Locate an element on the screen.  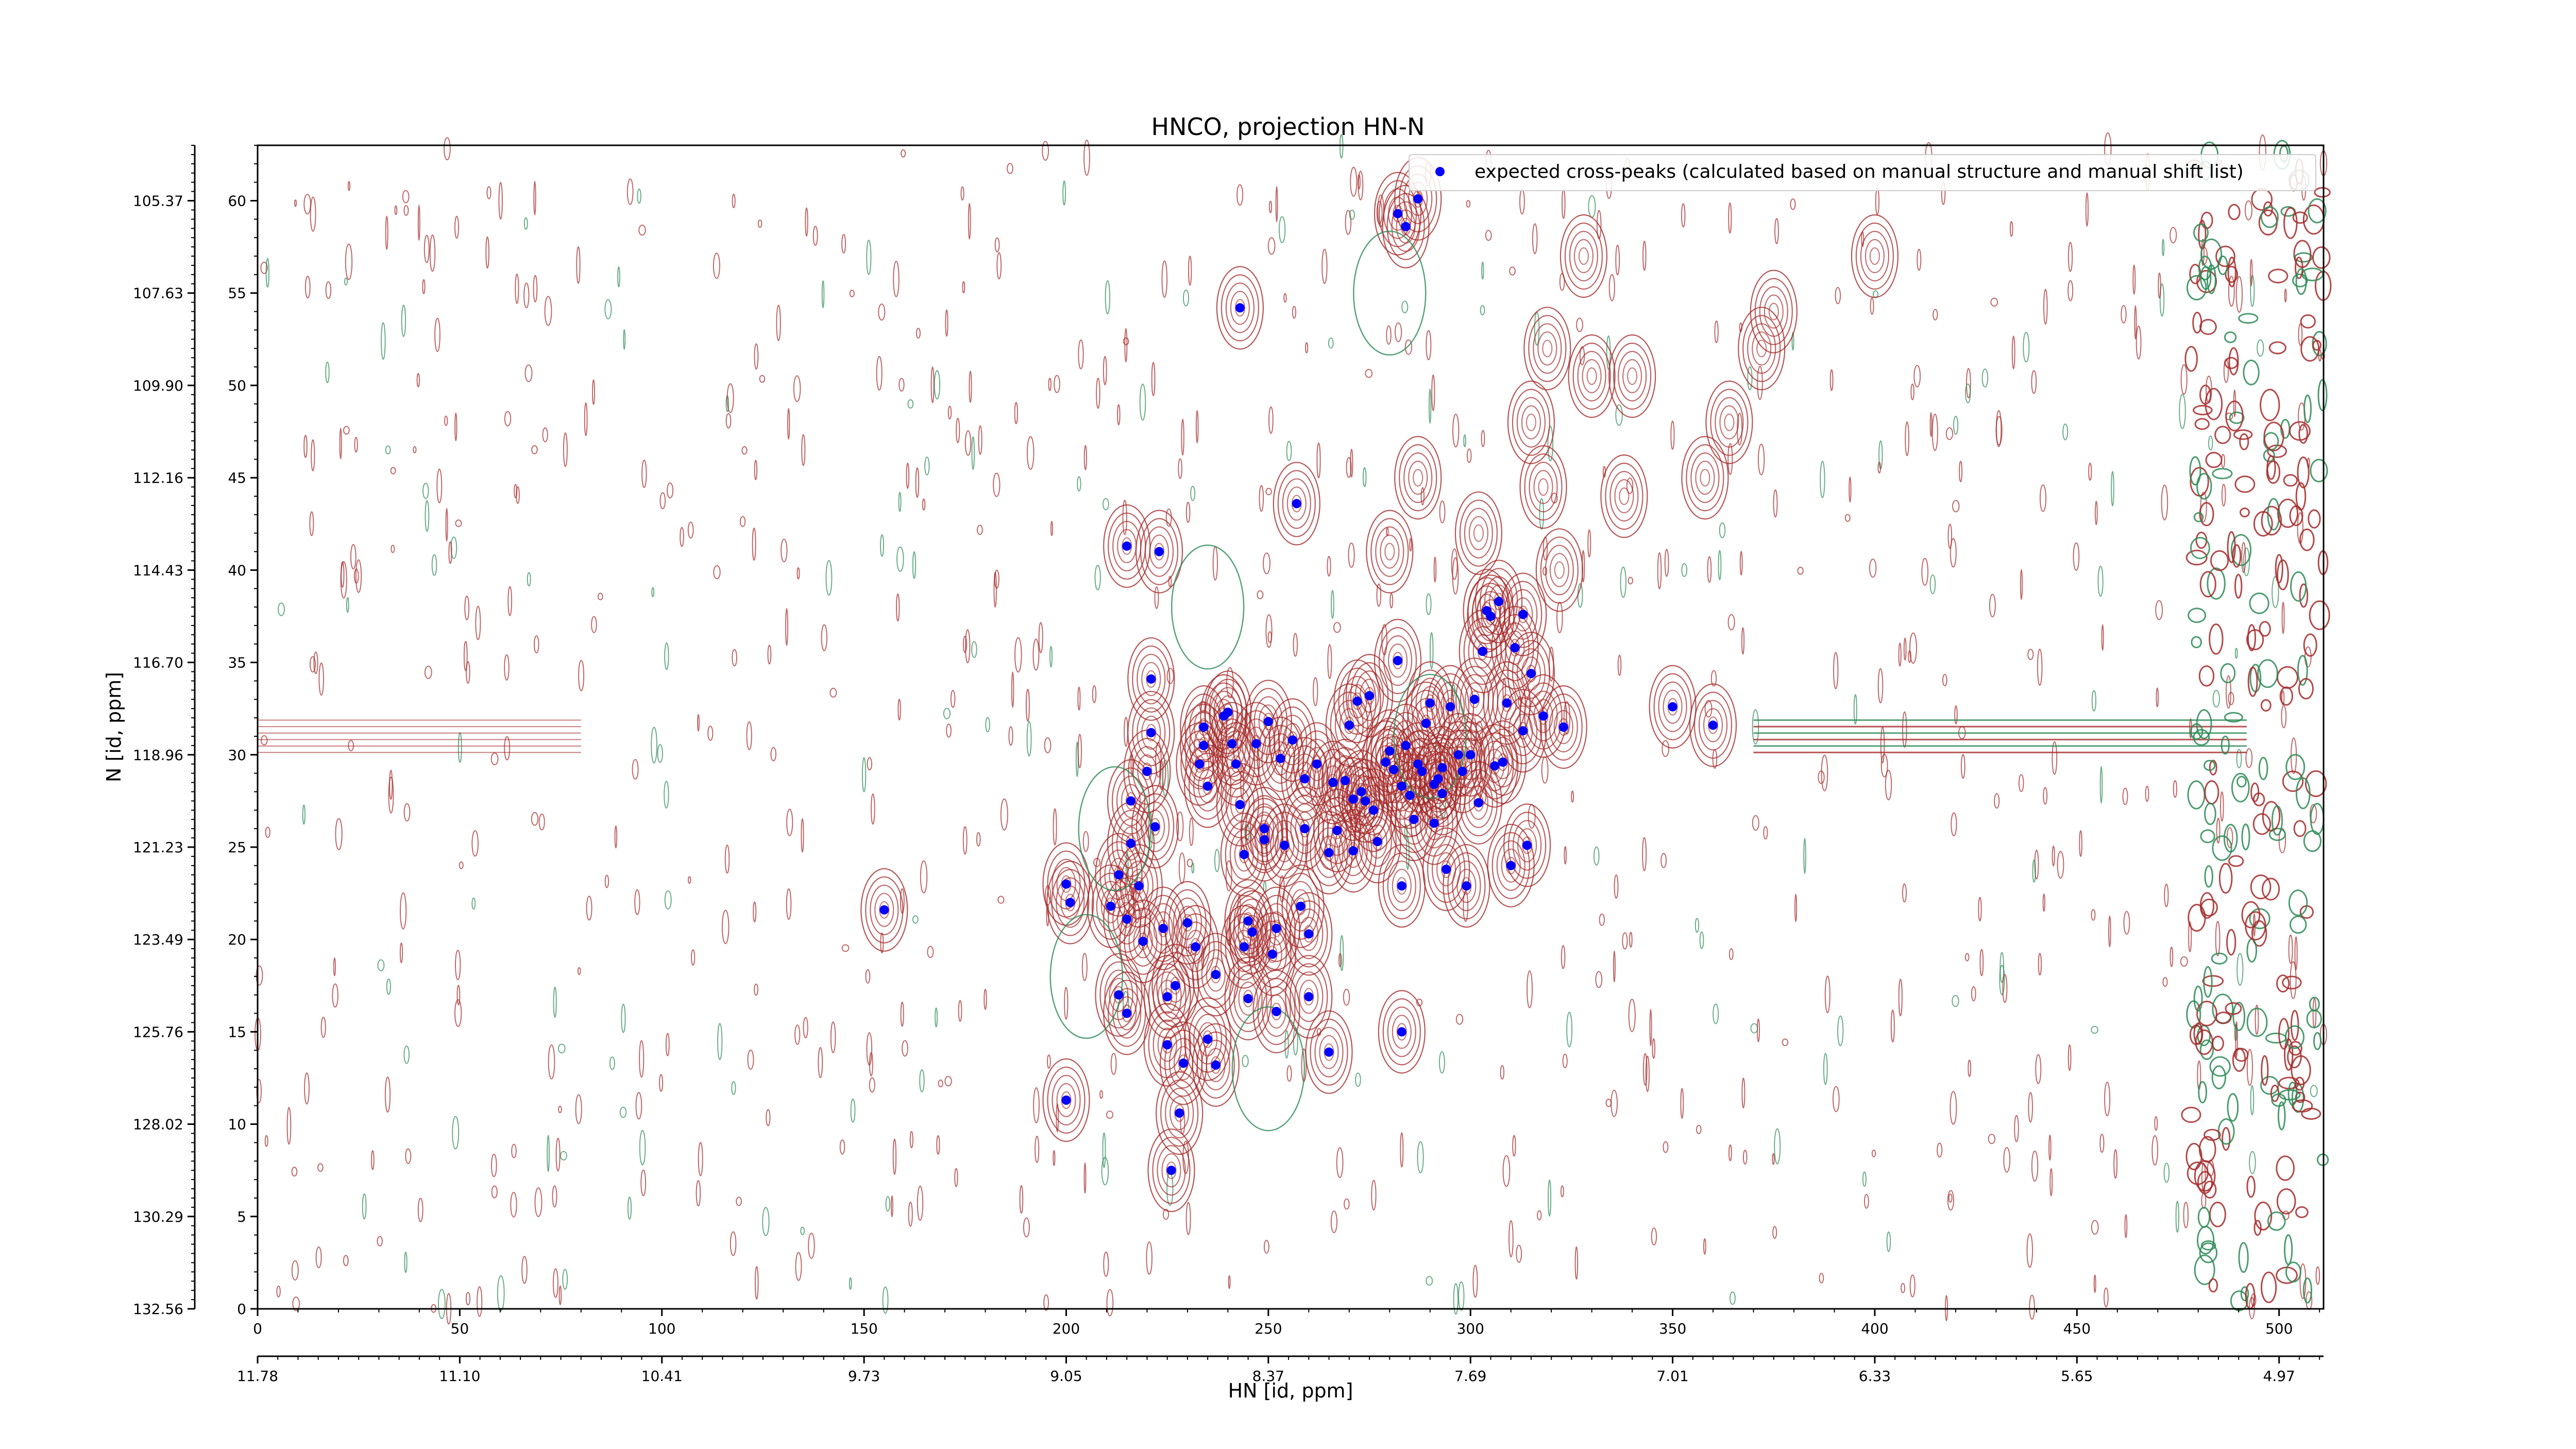
ppm-x-tick-label: 7.69 is located at coordinates (1470, 1376).